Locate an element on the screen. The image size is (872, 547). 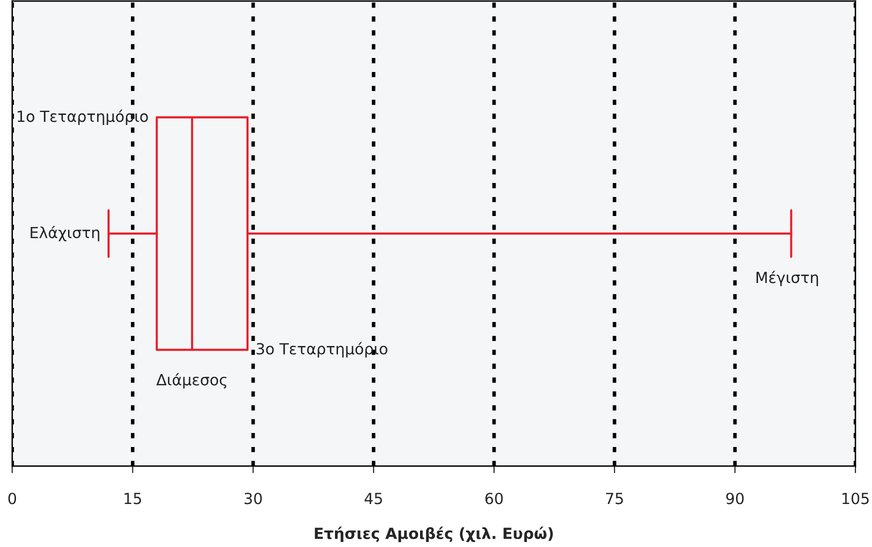
x-tick-label: 60 is located at coordinates (494, 498).